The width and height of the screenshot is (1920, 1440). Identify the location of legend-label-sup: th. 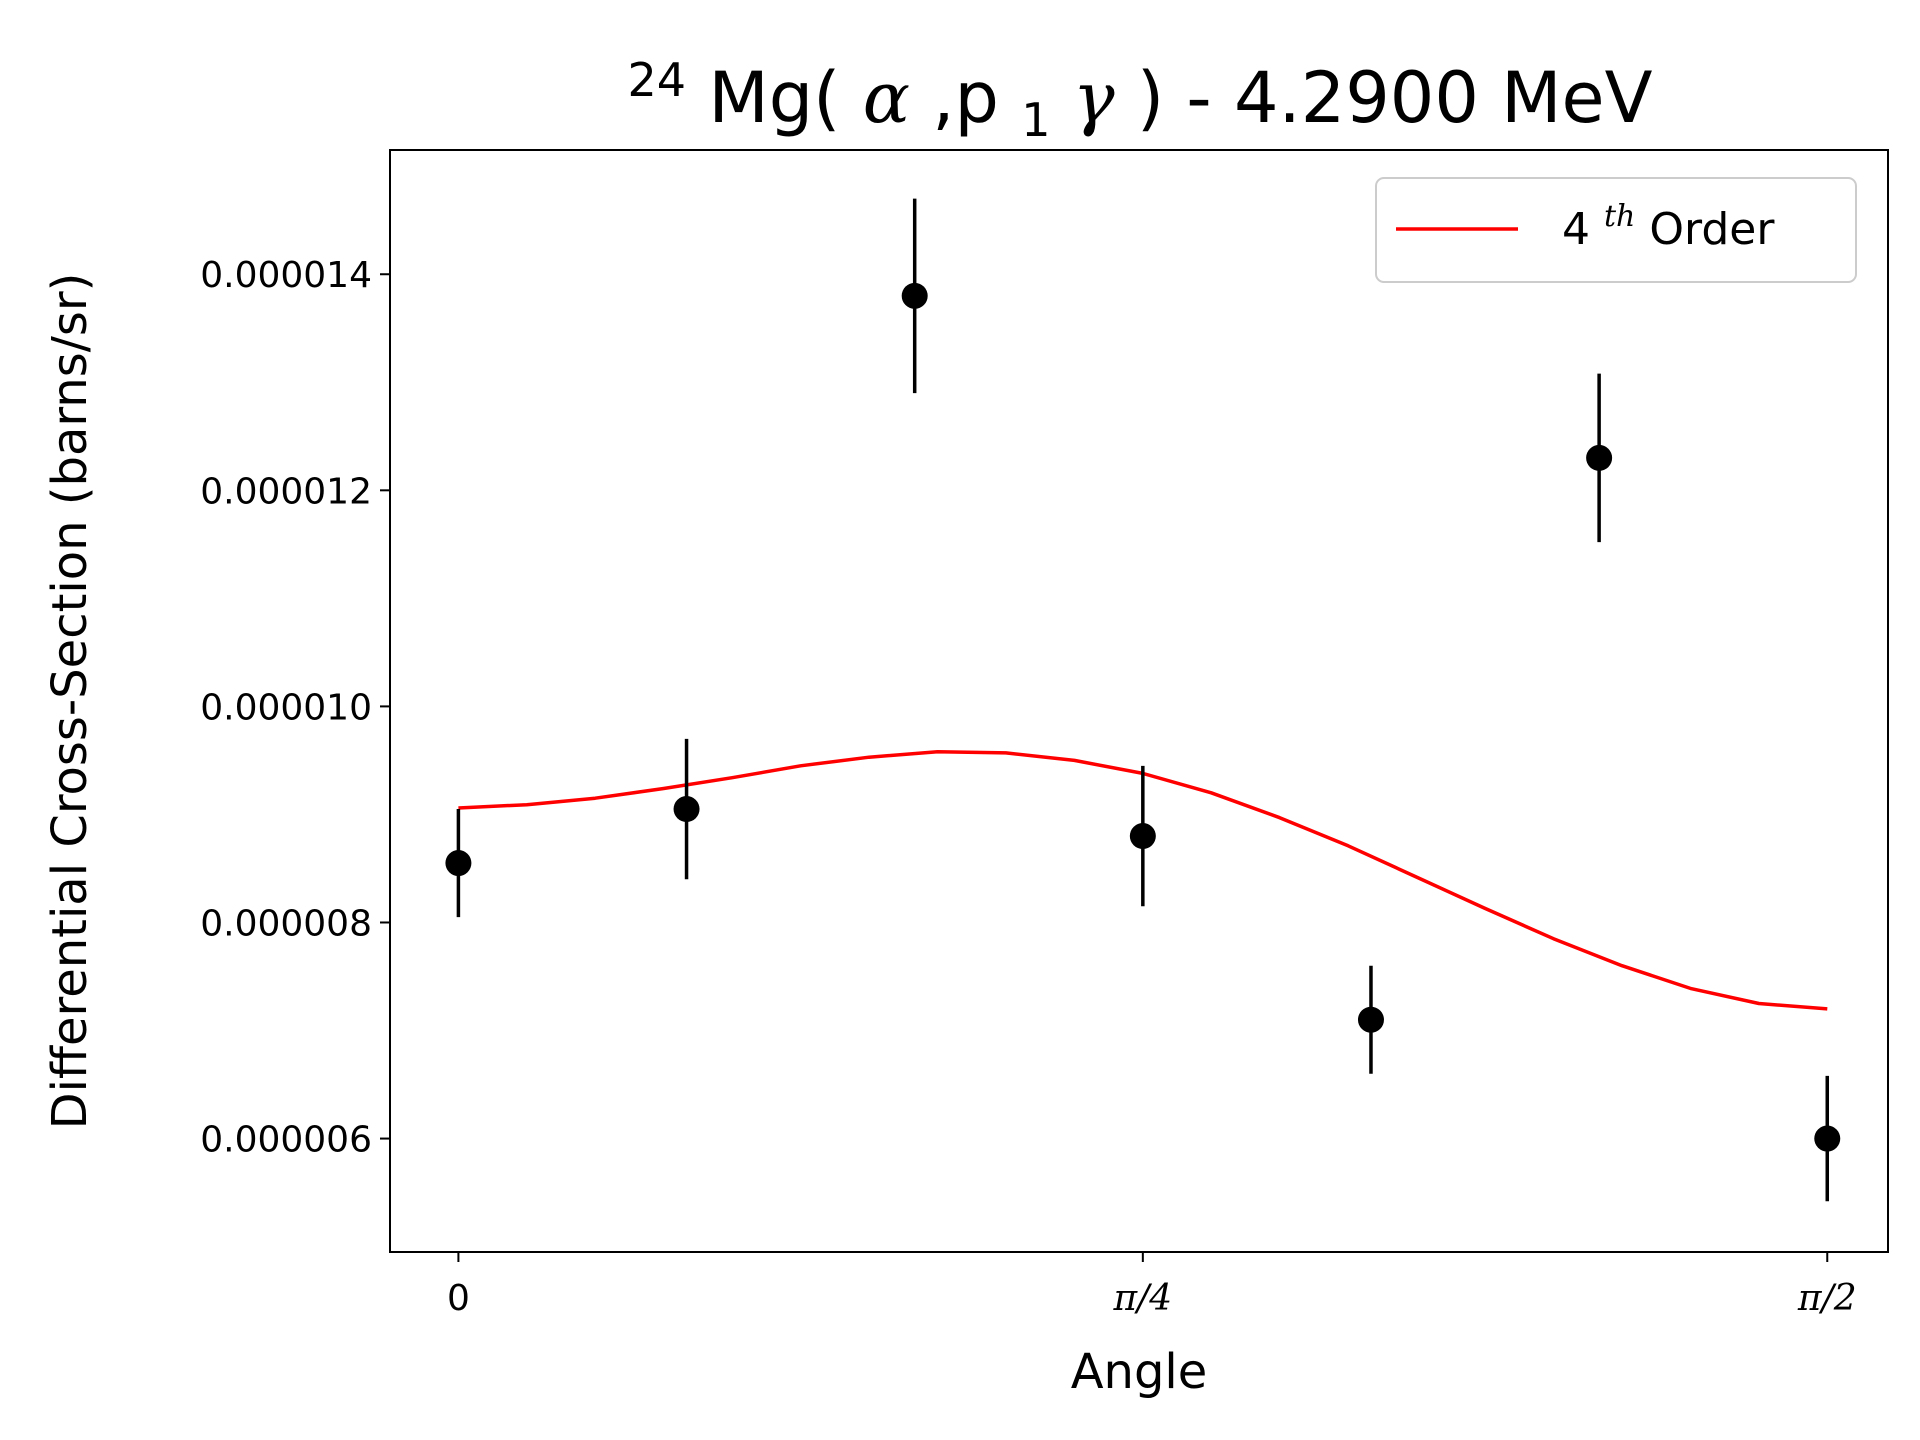
(1619, 216).